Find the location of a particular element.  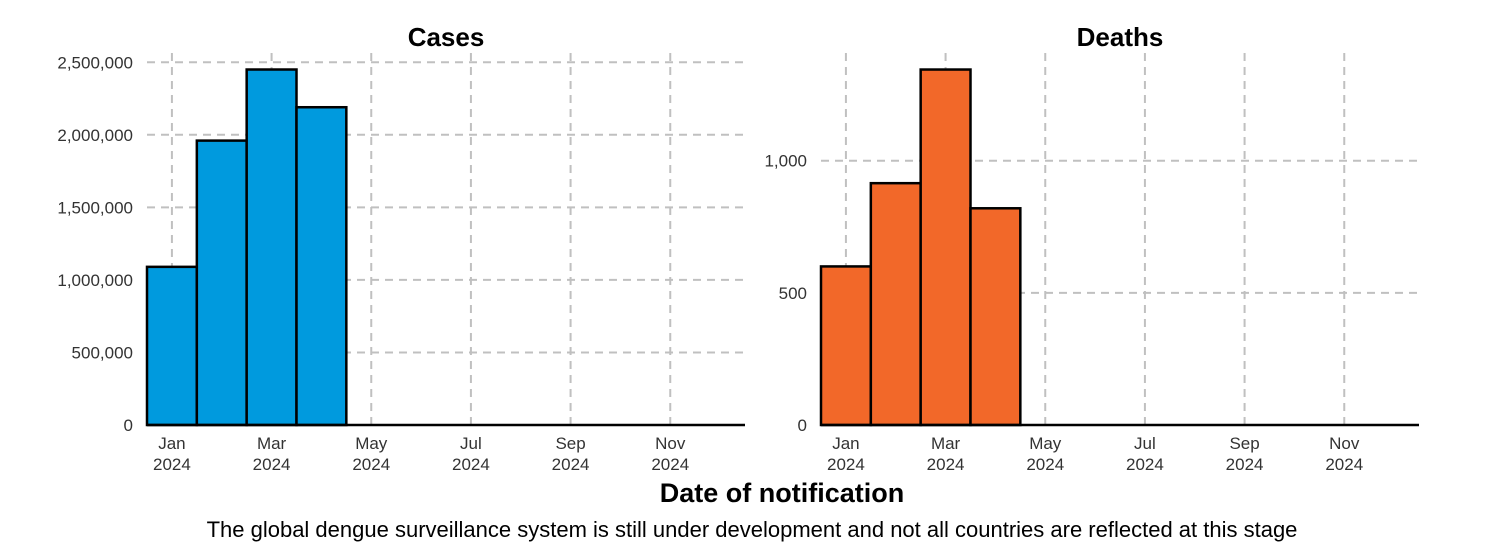

deaths-x-tick-month: Sep is located at coordinates (1244, 443).